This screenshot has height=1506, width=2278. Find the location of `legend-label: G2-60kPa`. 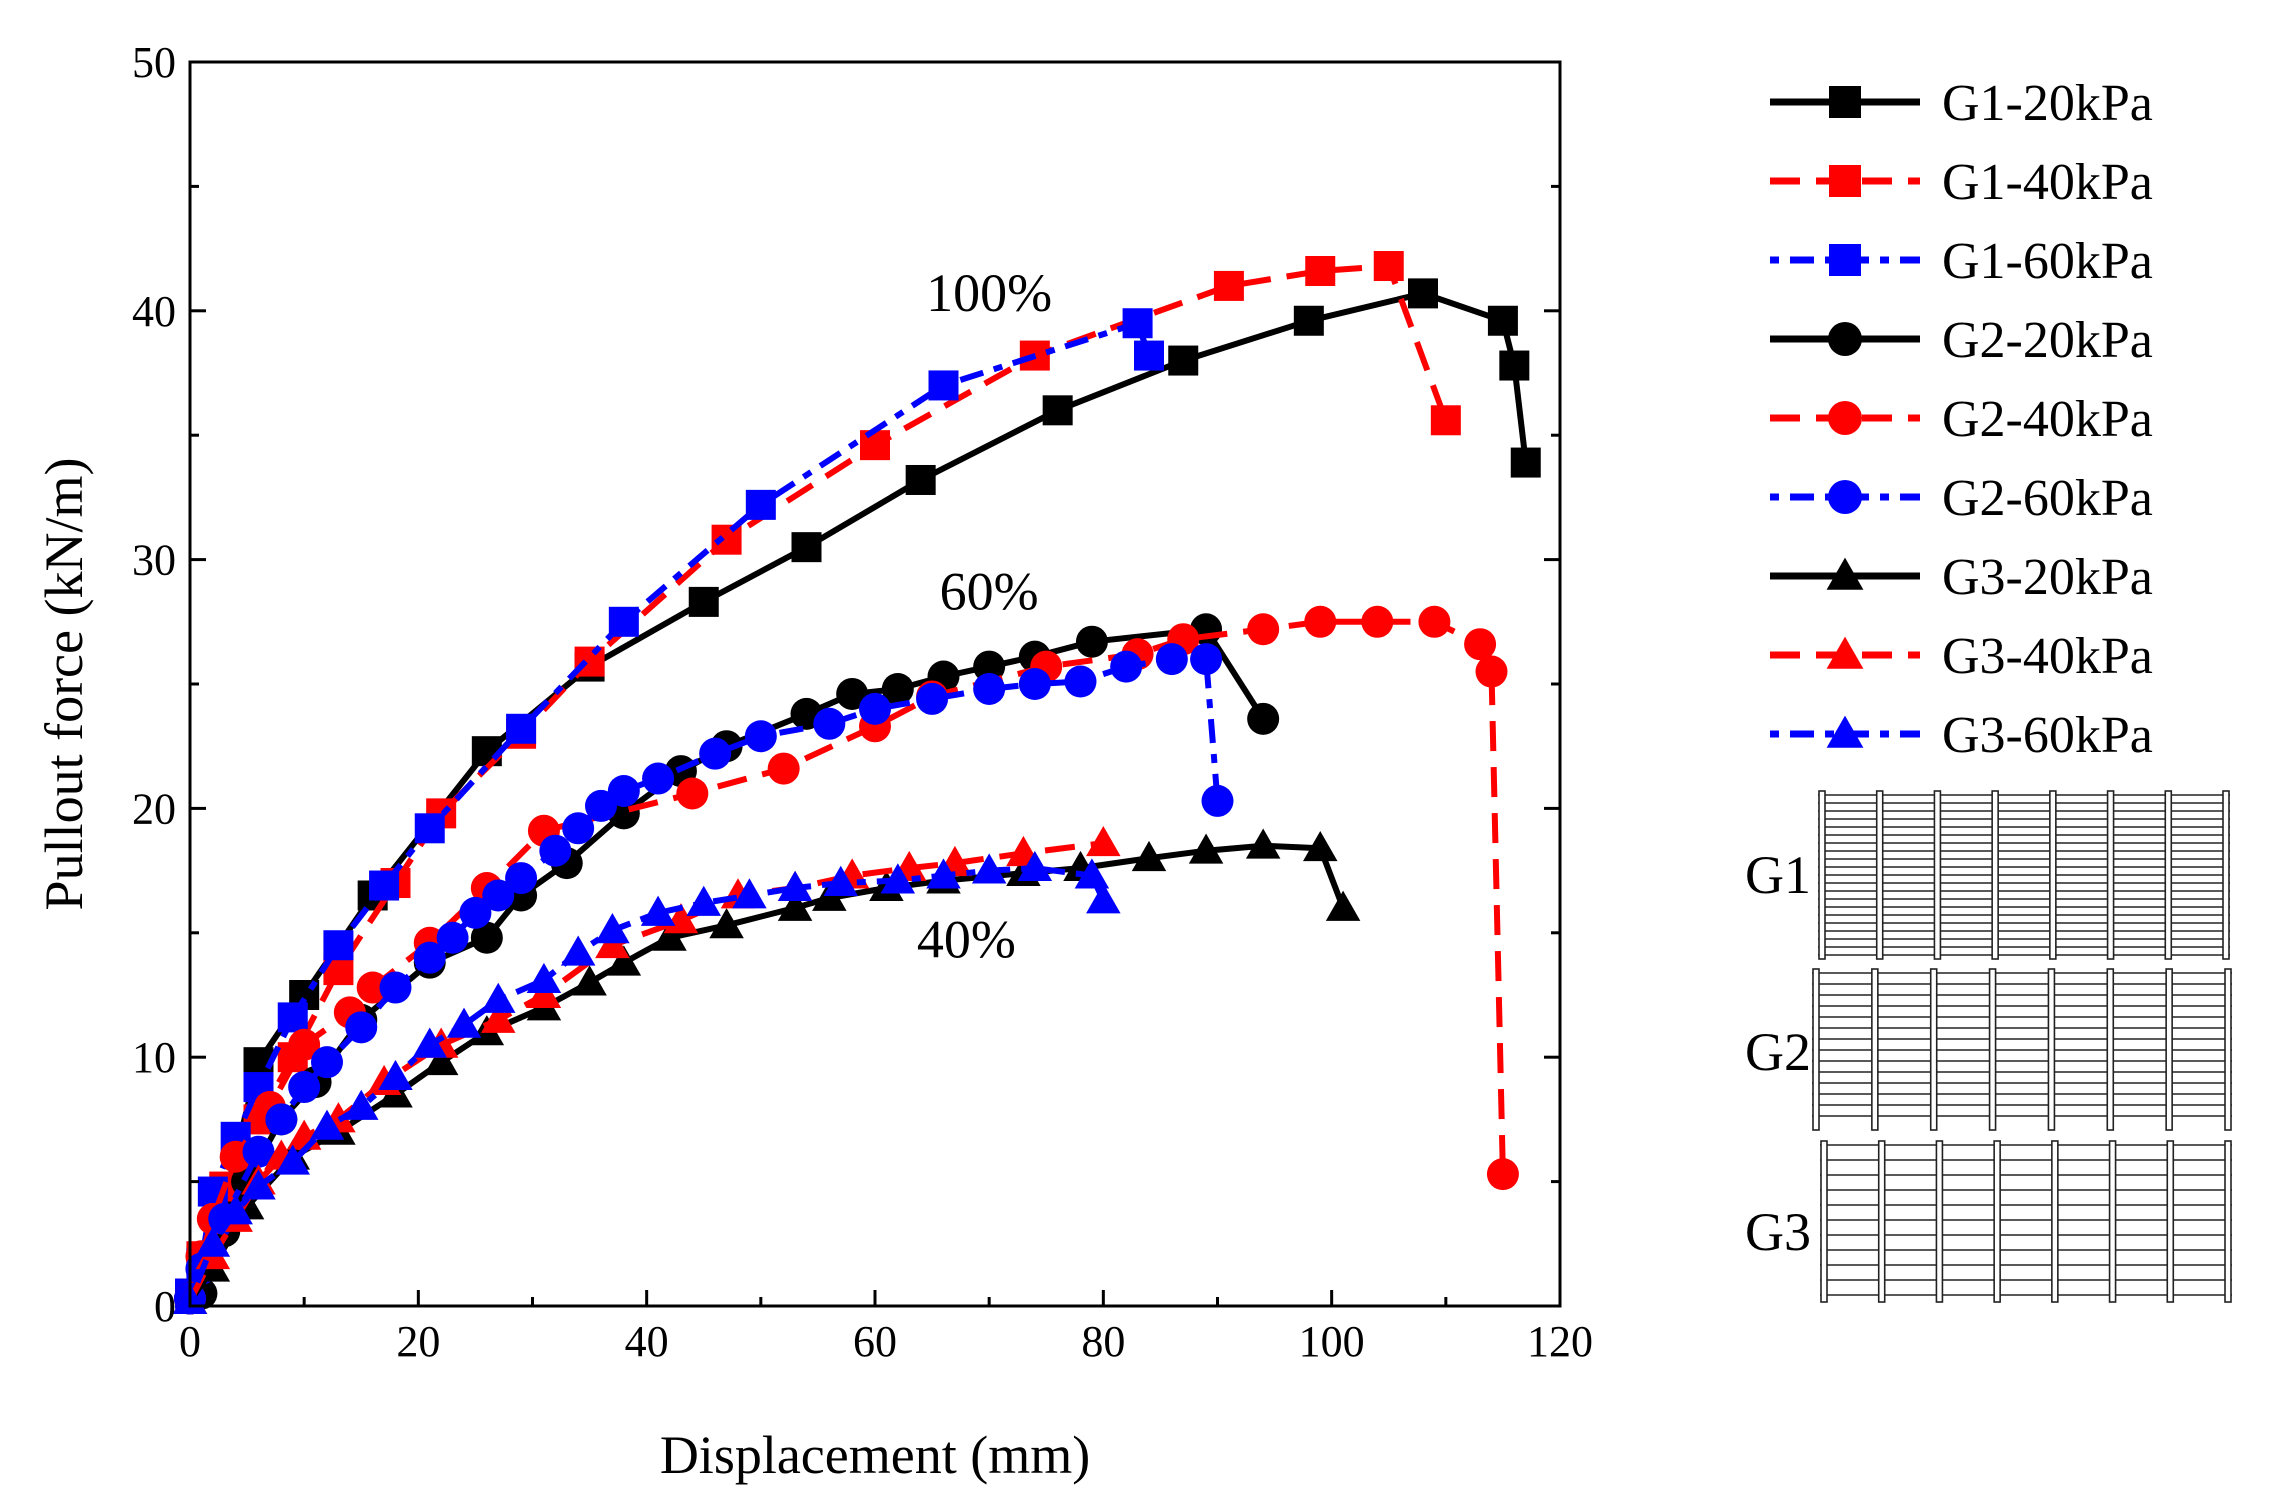

legend-label: G2-60kPa is located at coordinates (2047, 498).